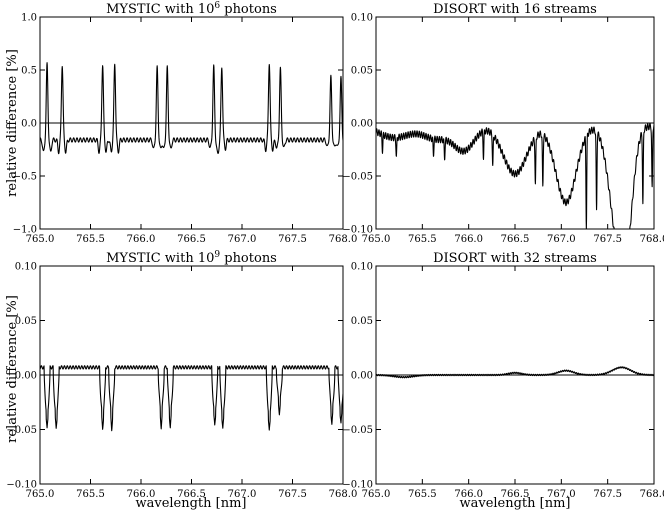 The image size is (664, 513). Describe the element at coordinates (515, 9) in the screenshot. I see `panel-title: DISORT with 16 streams` at that location.